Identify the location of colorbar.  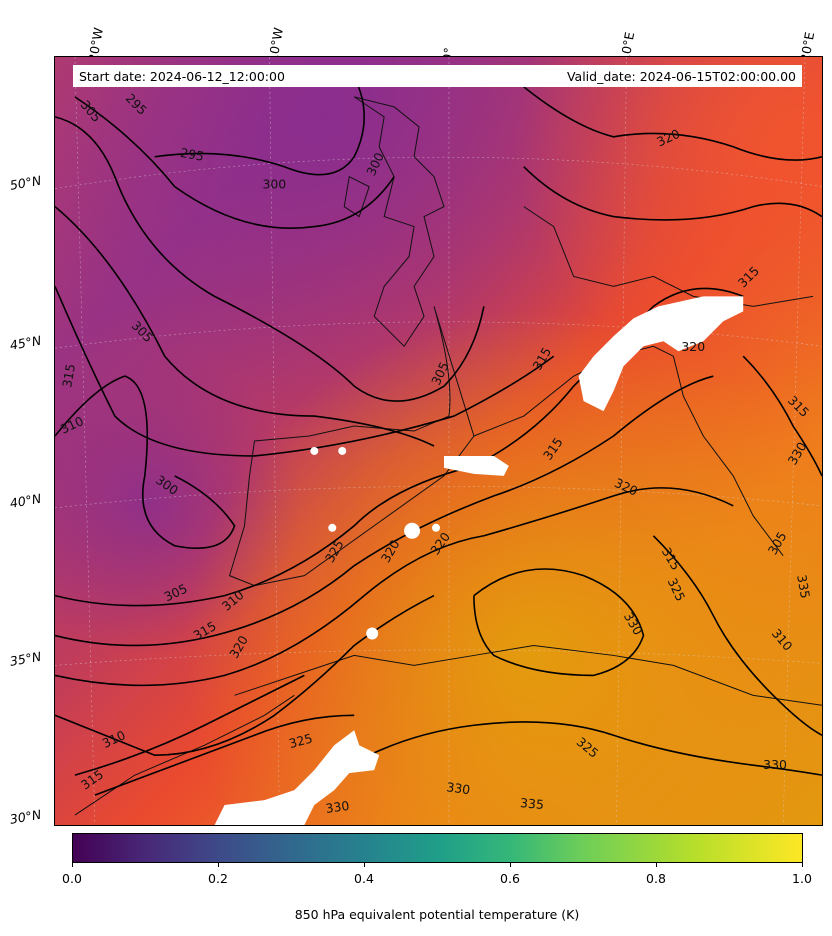
(437, 848).